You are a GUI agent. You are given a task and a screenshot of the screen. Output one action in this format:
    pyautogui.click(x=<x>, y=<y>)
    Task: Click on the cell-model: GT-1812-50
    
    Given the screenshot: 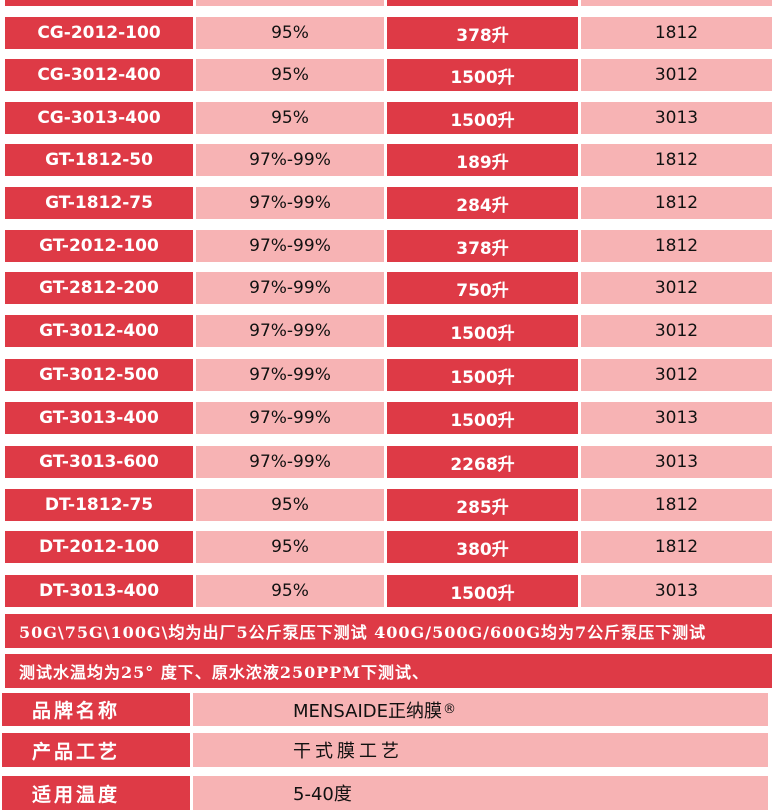 What is the action you would take?
    pyautogui.click(x=99, y=160)
    